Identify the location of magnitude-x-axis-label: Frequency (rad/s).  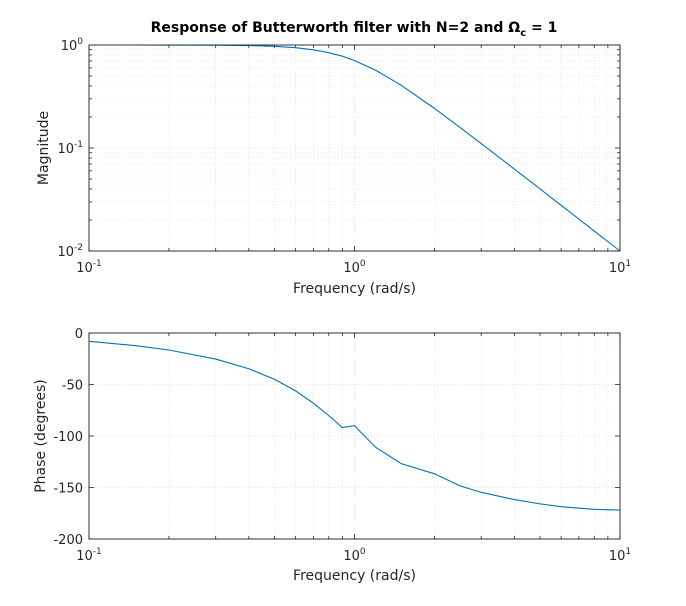
(354, 289).